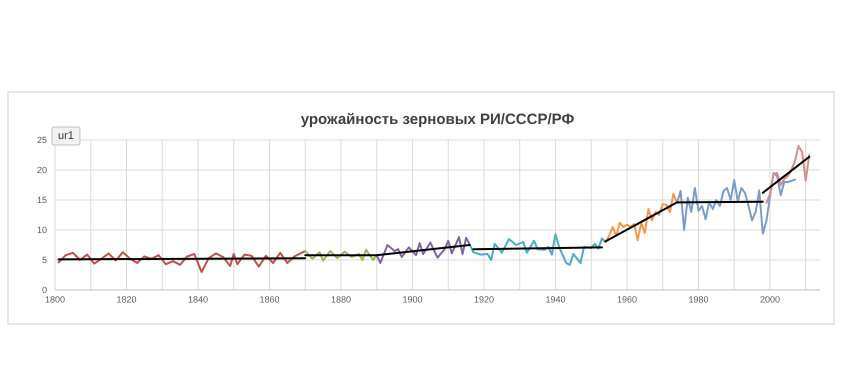  What do you see at coordinates (555, 299) in the screenshot?
I see `x-tick-label: 1940` at bounding box center [555, 299].